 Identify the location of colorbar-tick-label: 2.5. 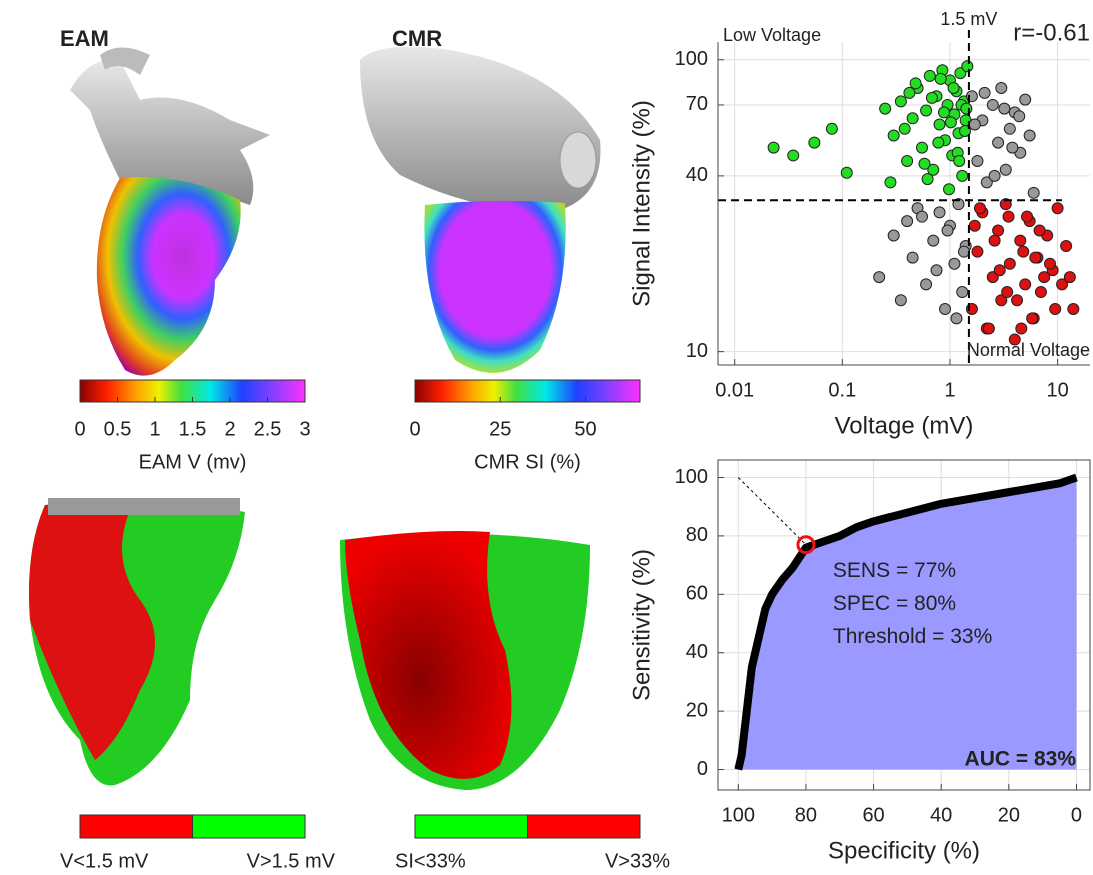
(268, 429).